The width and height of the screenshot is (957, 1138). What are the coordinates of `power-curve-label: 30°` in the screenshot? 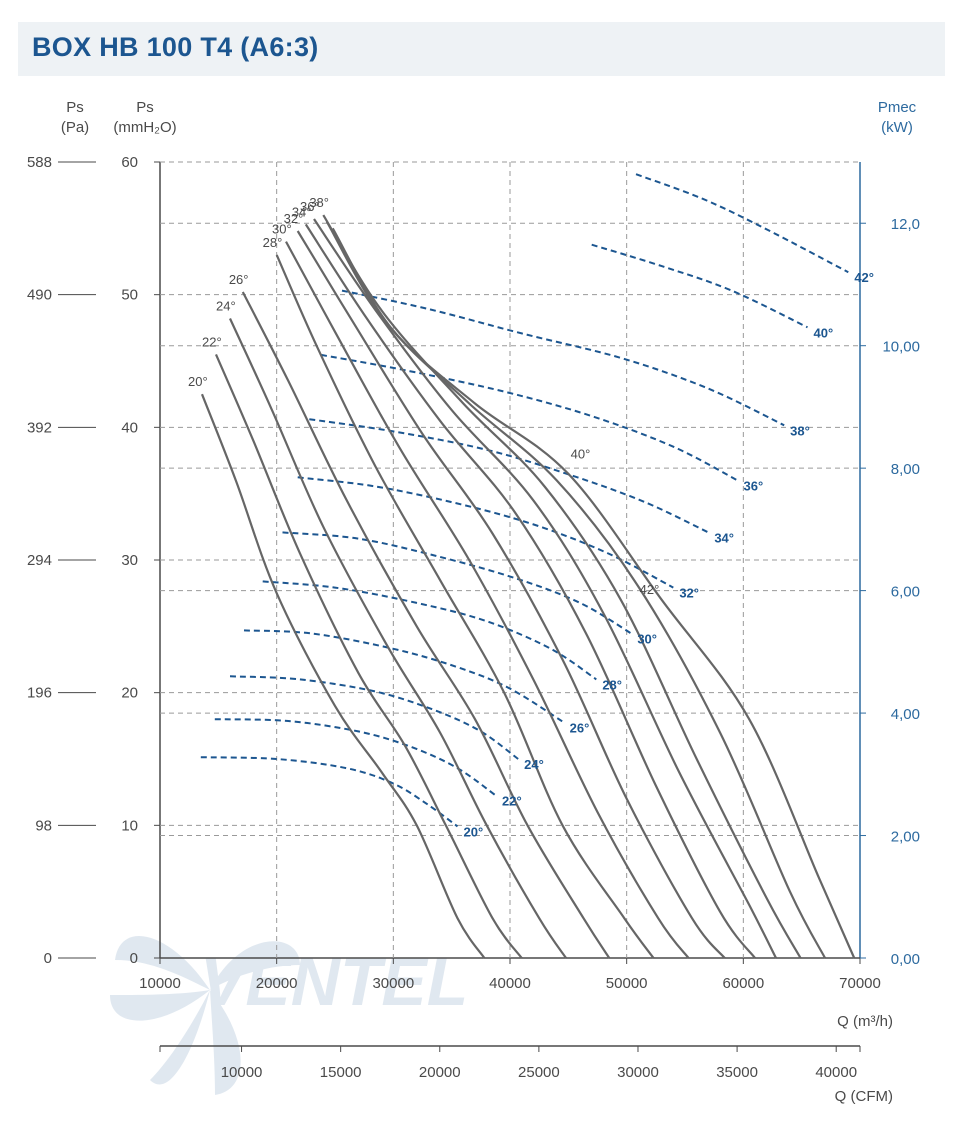 It's located at (647, 638).